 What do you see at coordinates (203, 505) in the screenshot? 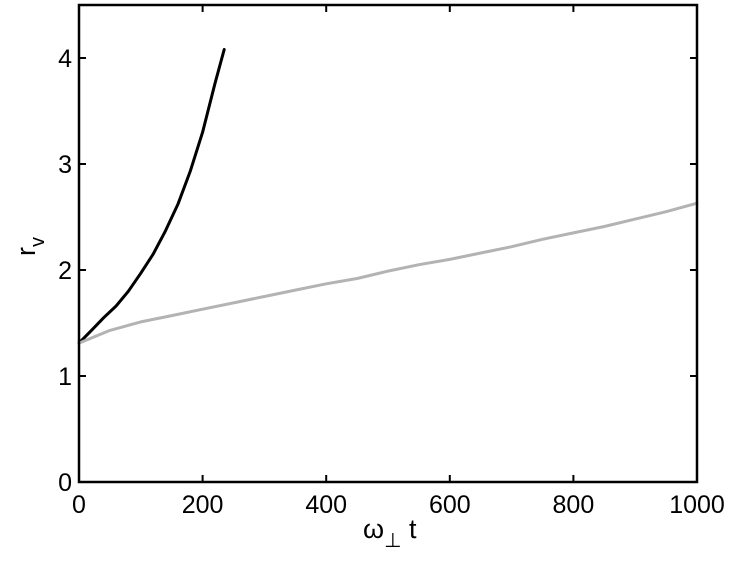
I see `x-tick-label: 200` at bounding box center [203, 505].